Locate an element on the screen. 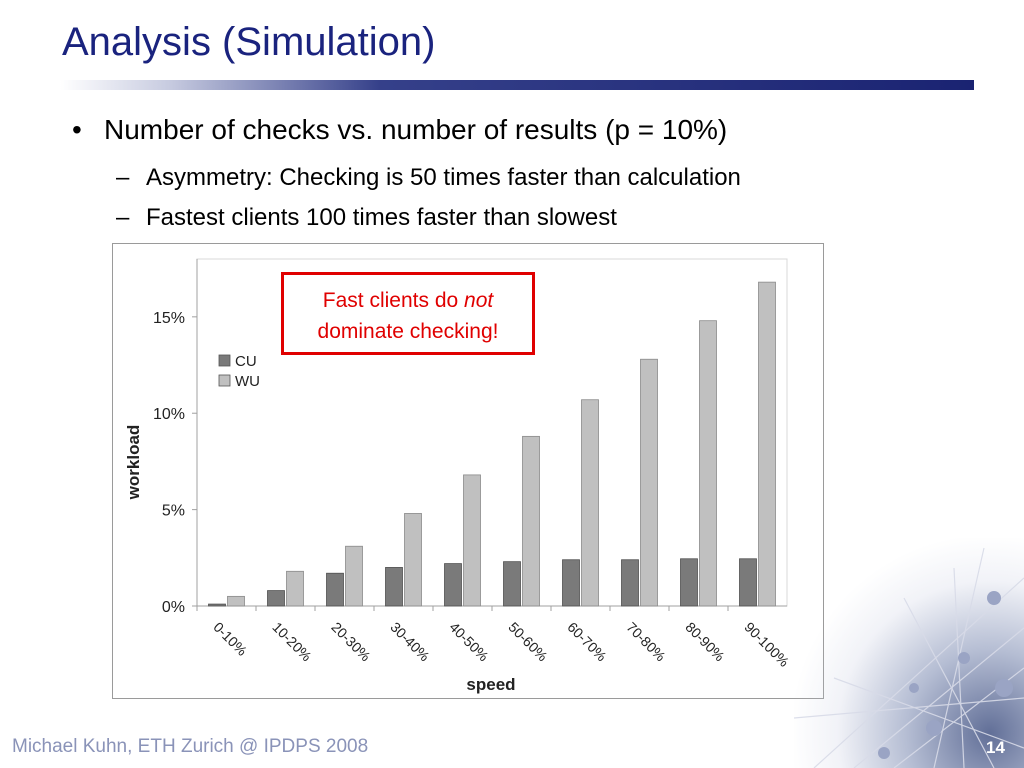 Image resolution: width=1024 pixels, height=768 pixels. footer-text: Michael Kuhn, ETH Zurich @ IPDPS 2008 is located at coordinates (190, 746).